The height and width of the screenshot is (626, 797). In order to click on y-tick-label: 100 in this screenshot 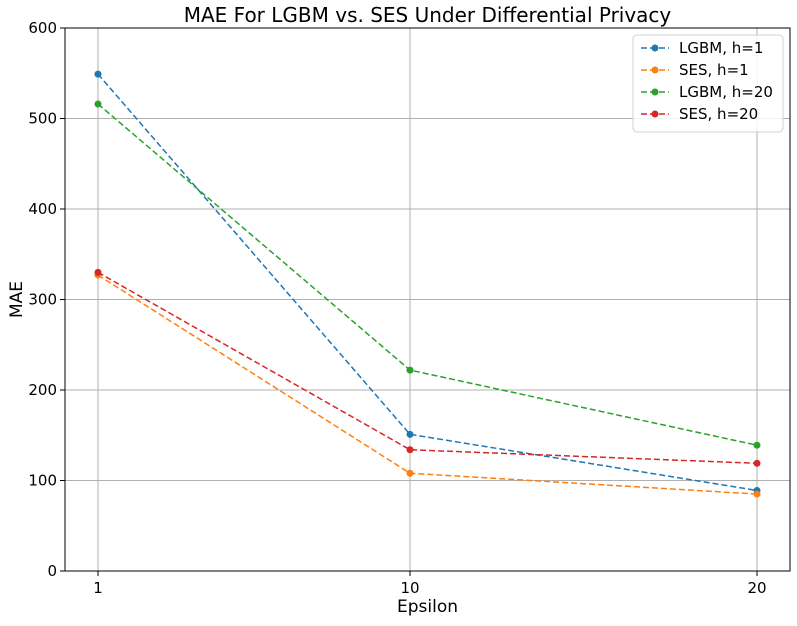, I will do `click(42, 481)`.